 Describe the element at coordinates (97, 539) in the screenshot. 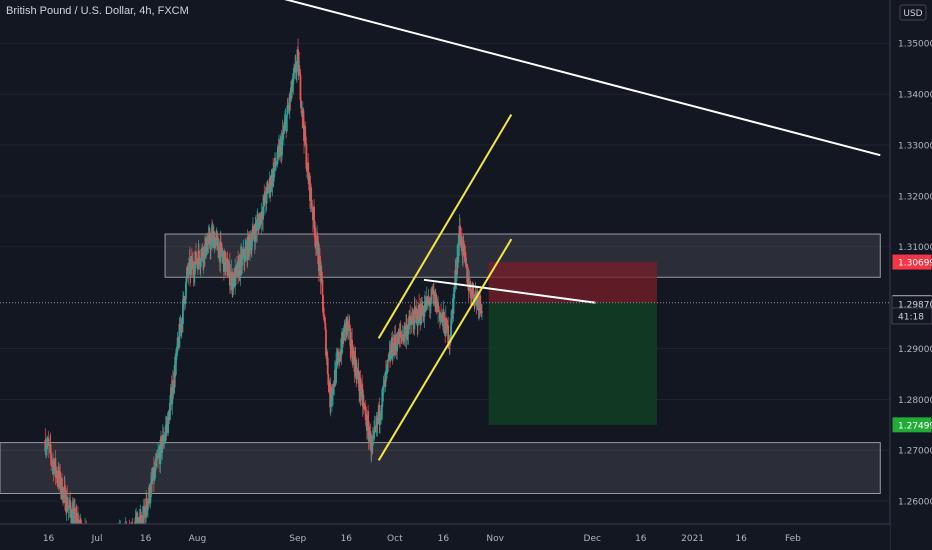

I see `time-tick-label: Jul` at that location.